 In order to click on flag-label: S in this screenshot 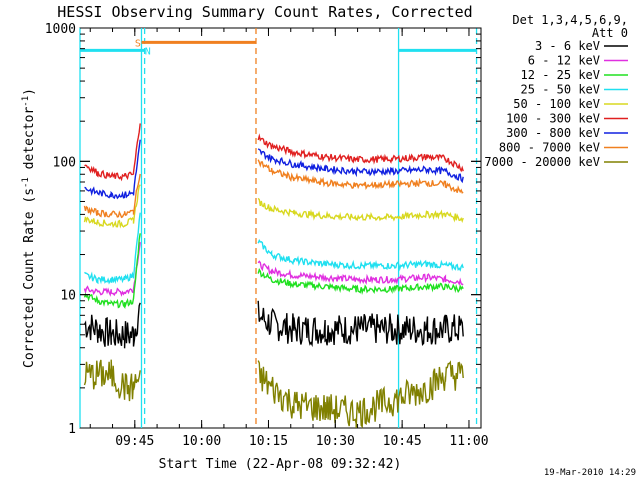, I will do `click(138, 43)`.